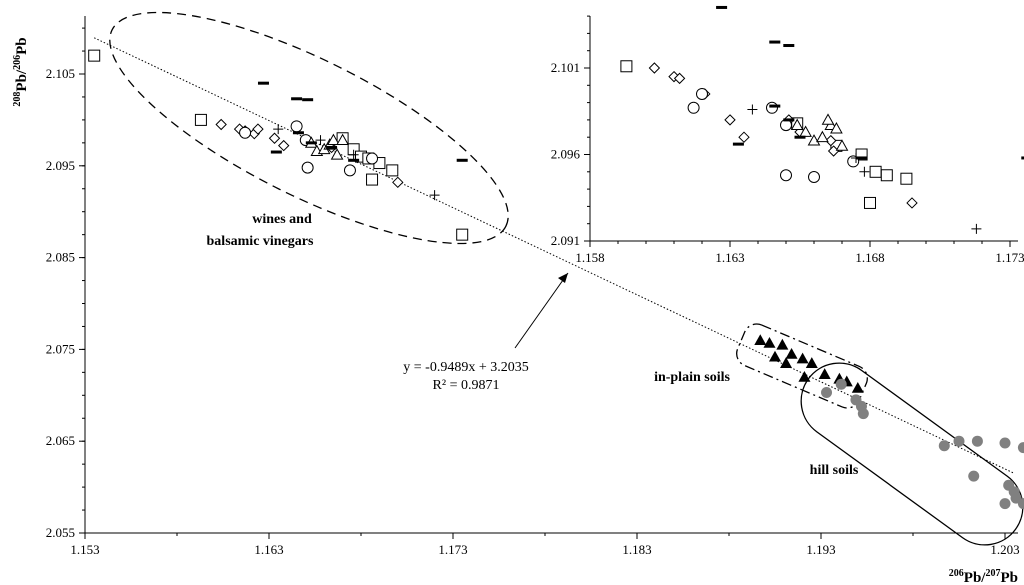  I want to click on in-plain-soils-outline, so click(802, 366).